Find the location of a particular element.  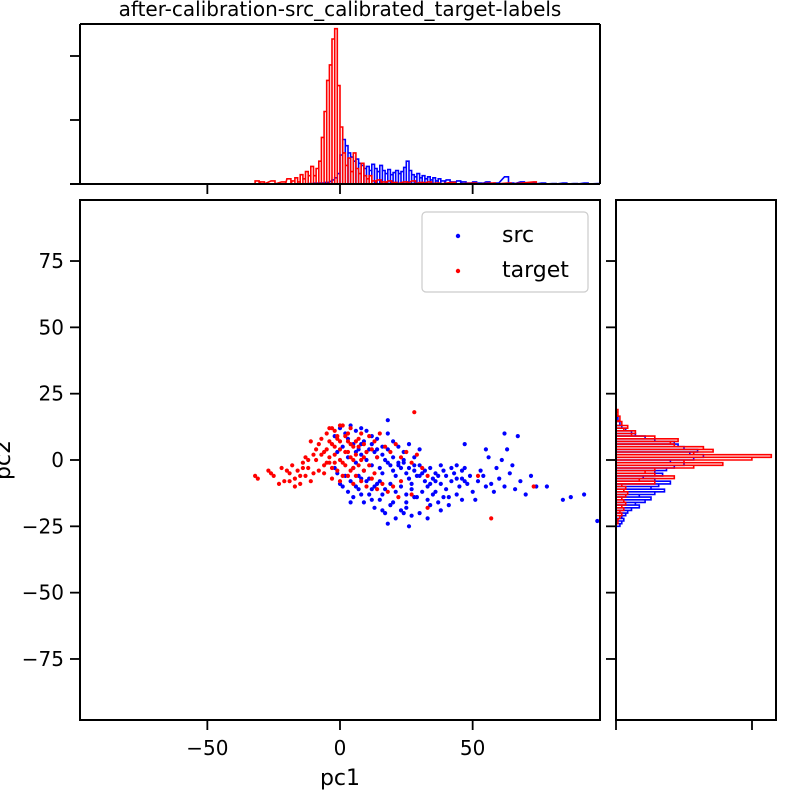

y-tick-label: −50 is located at coordinates (43, 593).